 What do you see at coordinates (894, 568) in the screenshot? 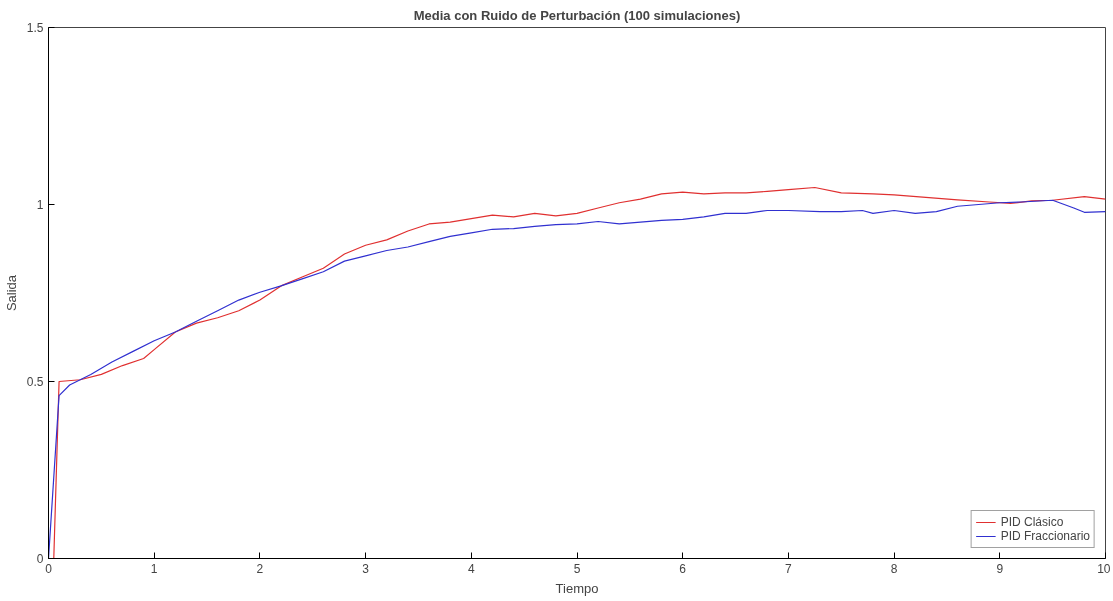
I see `x-tick-label: 8` at bounding box center [894, 568].